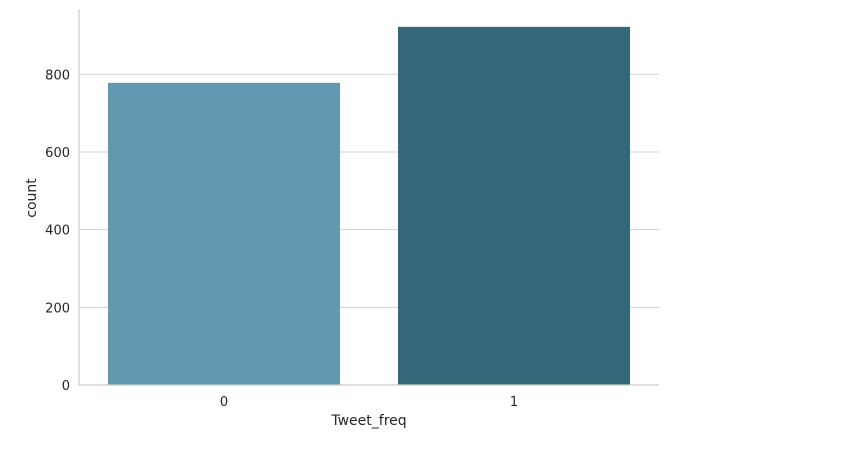 This screenshot has height=468, width=867. I want to click on y-axis-label: count, so click(32, 198).